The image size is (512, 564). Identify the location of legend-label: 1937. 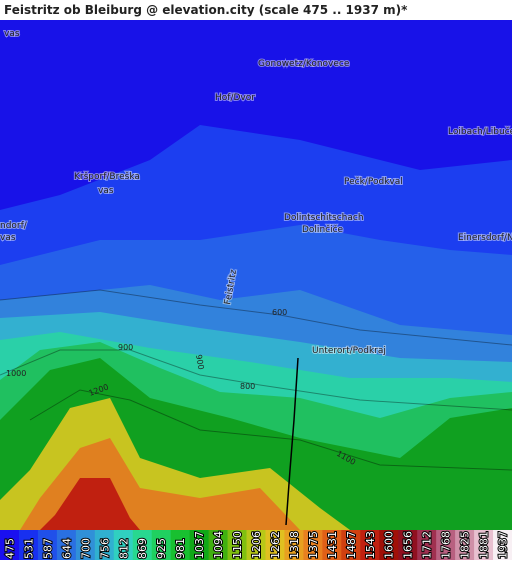
(503, 545).